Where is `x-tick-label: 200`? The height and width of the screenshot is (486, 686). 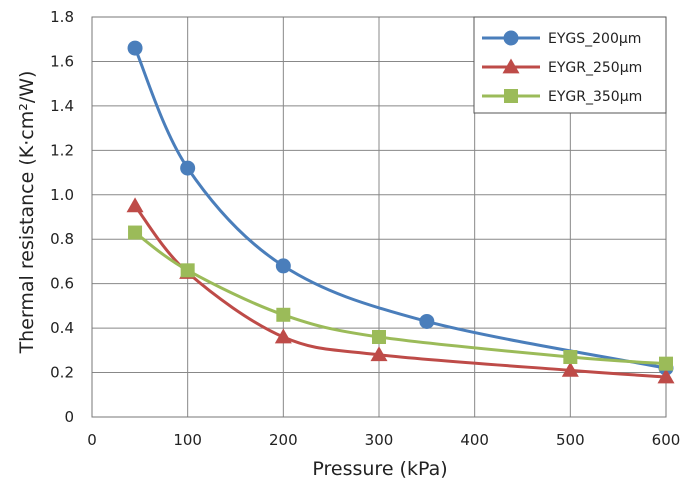 x-tick-label: 200 is located at coordinates (283, 440).